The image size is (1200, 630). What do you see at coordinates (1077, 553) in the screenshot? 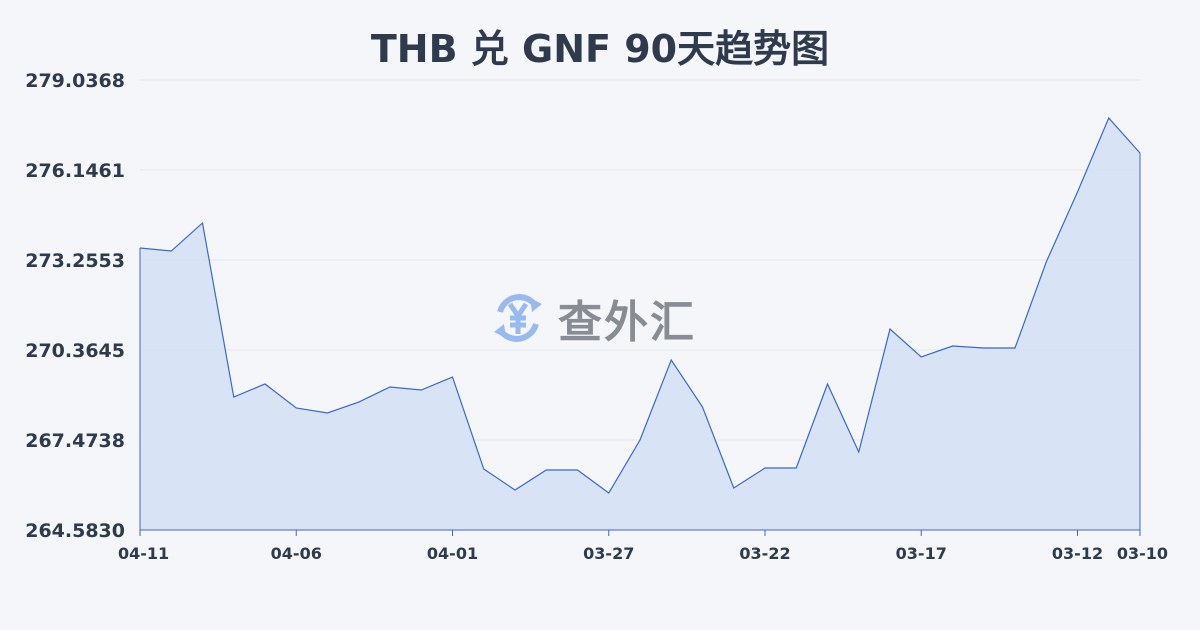
I see `x-tick-label: 03-12` at bounding box center [1077, 553].